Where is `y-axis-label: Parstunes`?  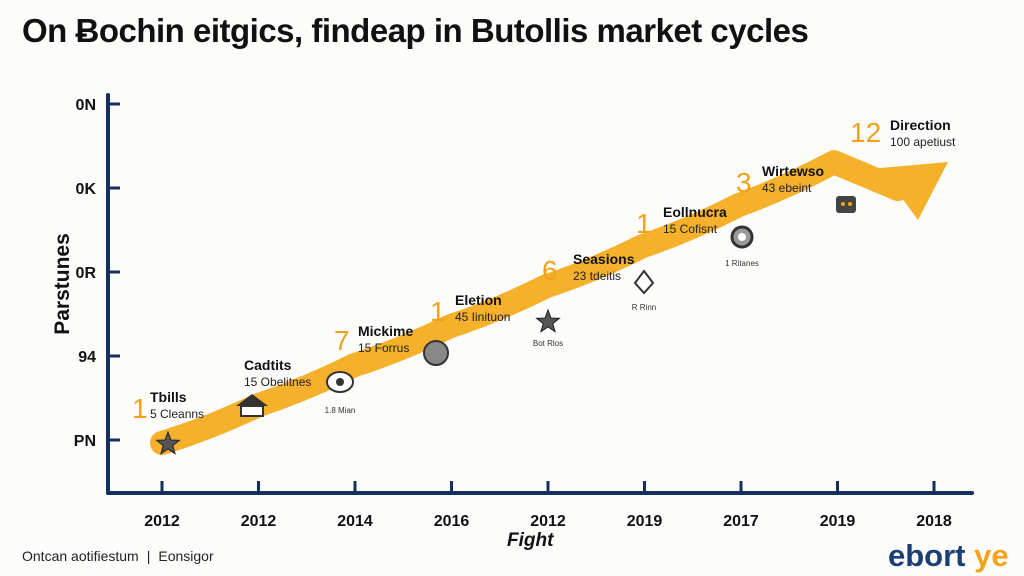 y-axis-label: Parstunes is located at coordinates (62, 284).